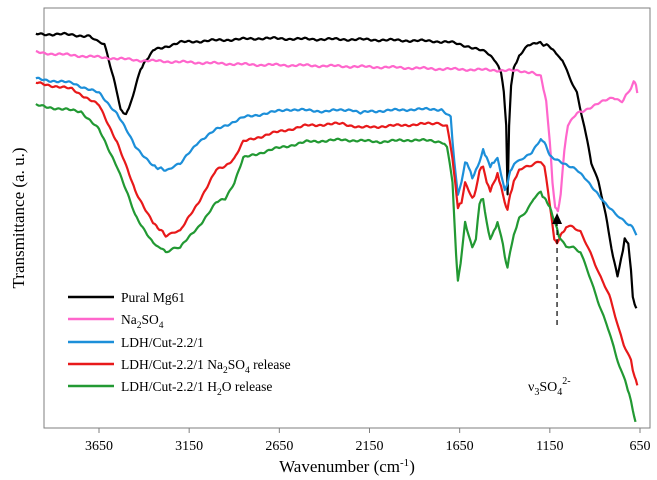 The image size is (657, 480). Describe the element at coordinates (460, 446) in the screenshot. I see `x-tick-label: 1650` at that location.